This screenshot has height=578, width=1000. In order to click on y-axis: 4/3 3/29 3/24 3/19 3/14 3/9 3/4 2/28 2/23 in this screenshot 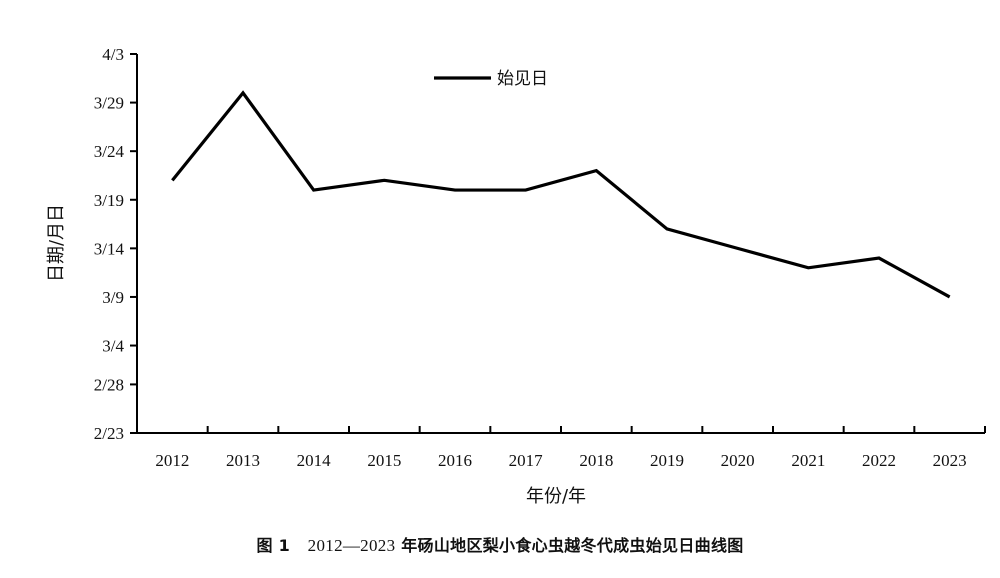, I will do `click(116, 244)`.